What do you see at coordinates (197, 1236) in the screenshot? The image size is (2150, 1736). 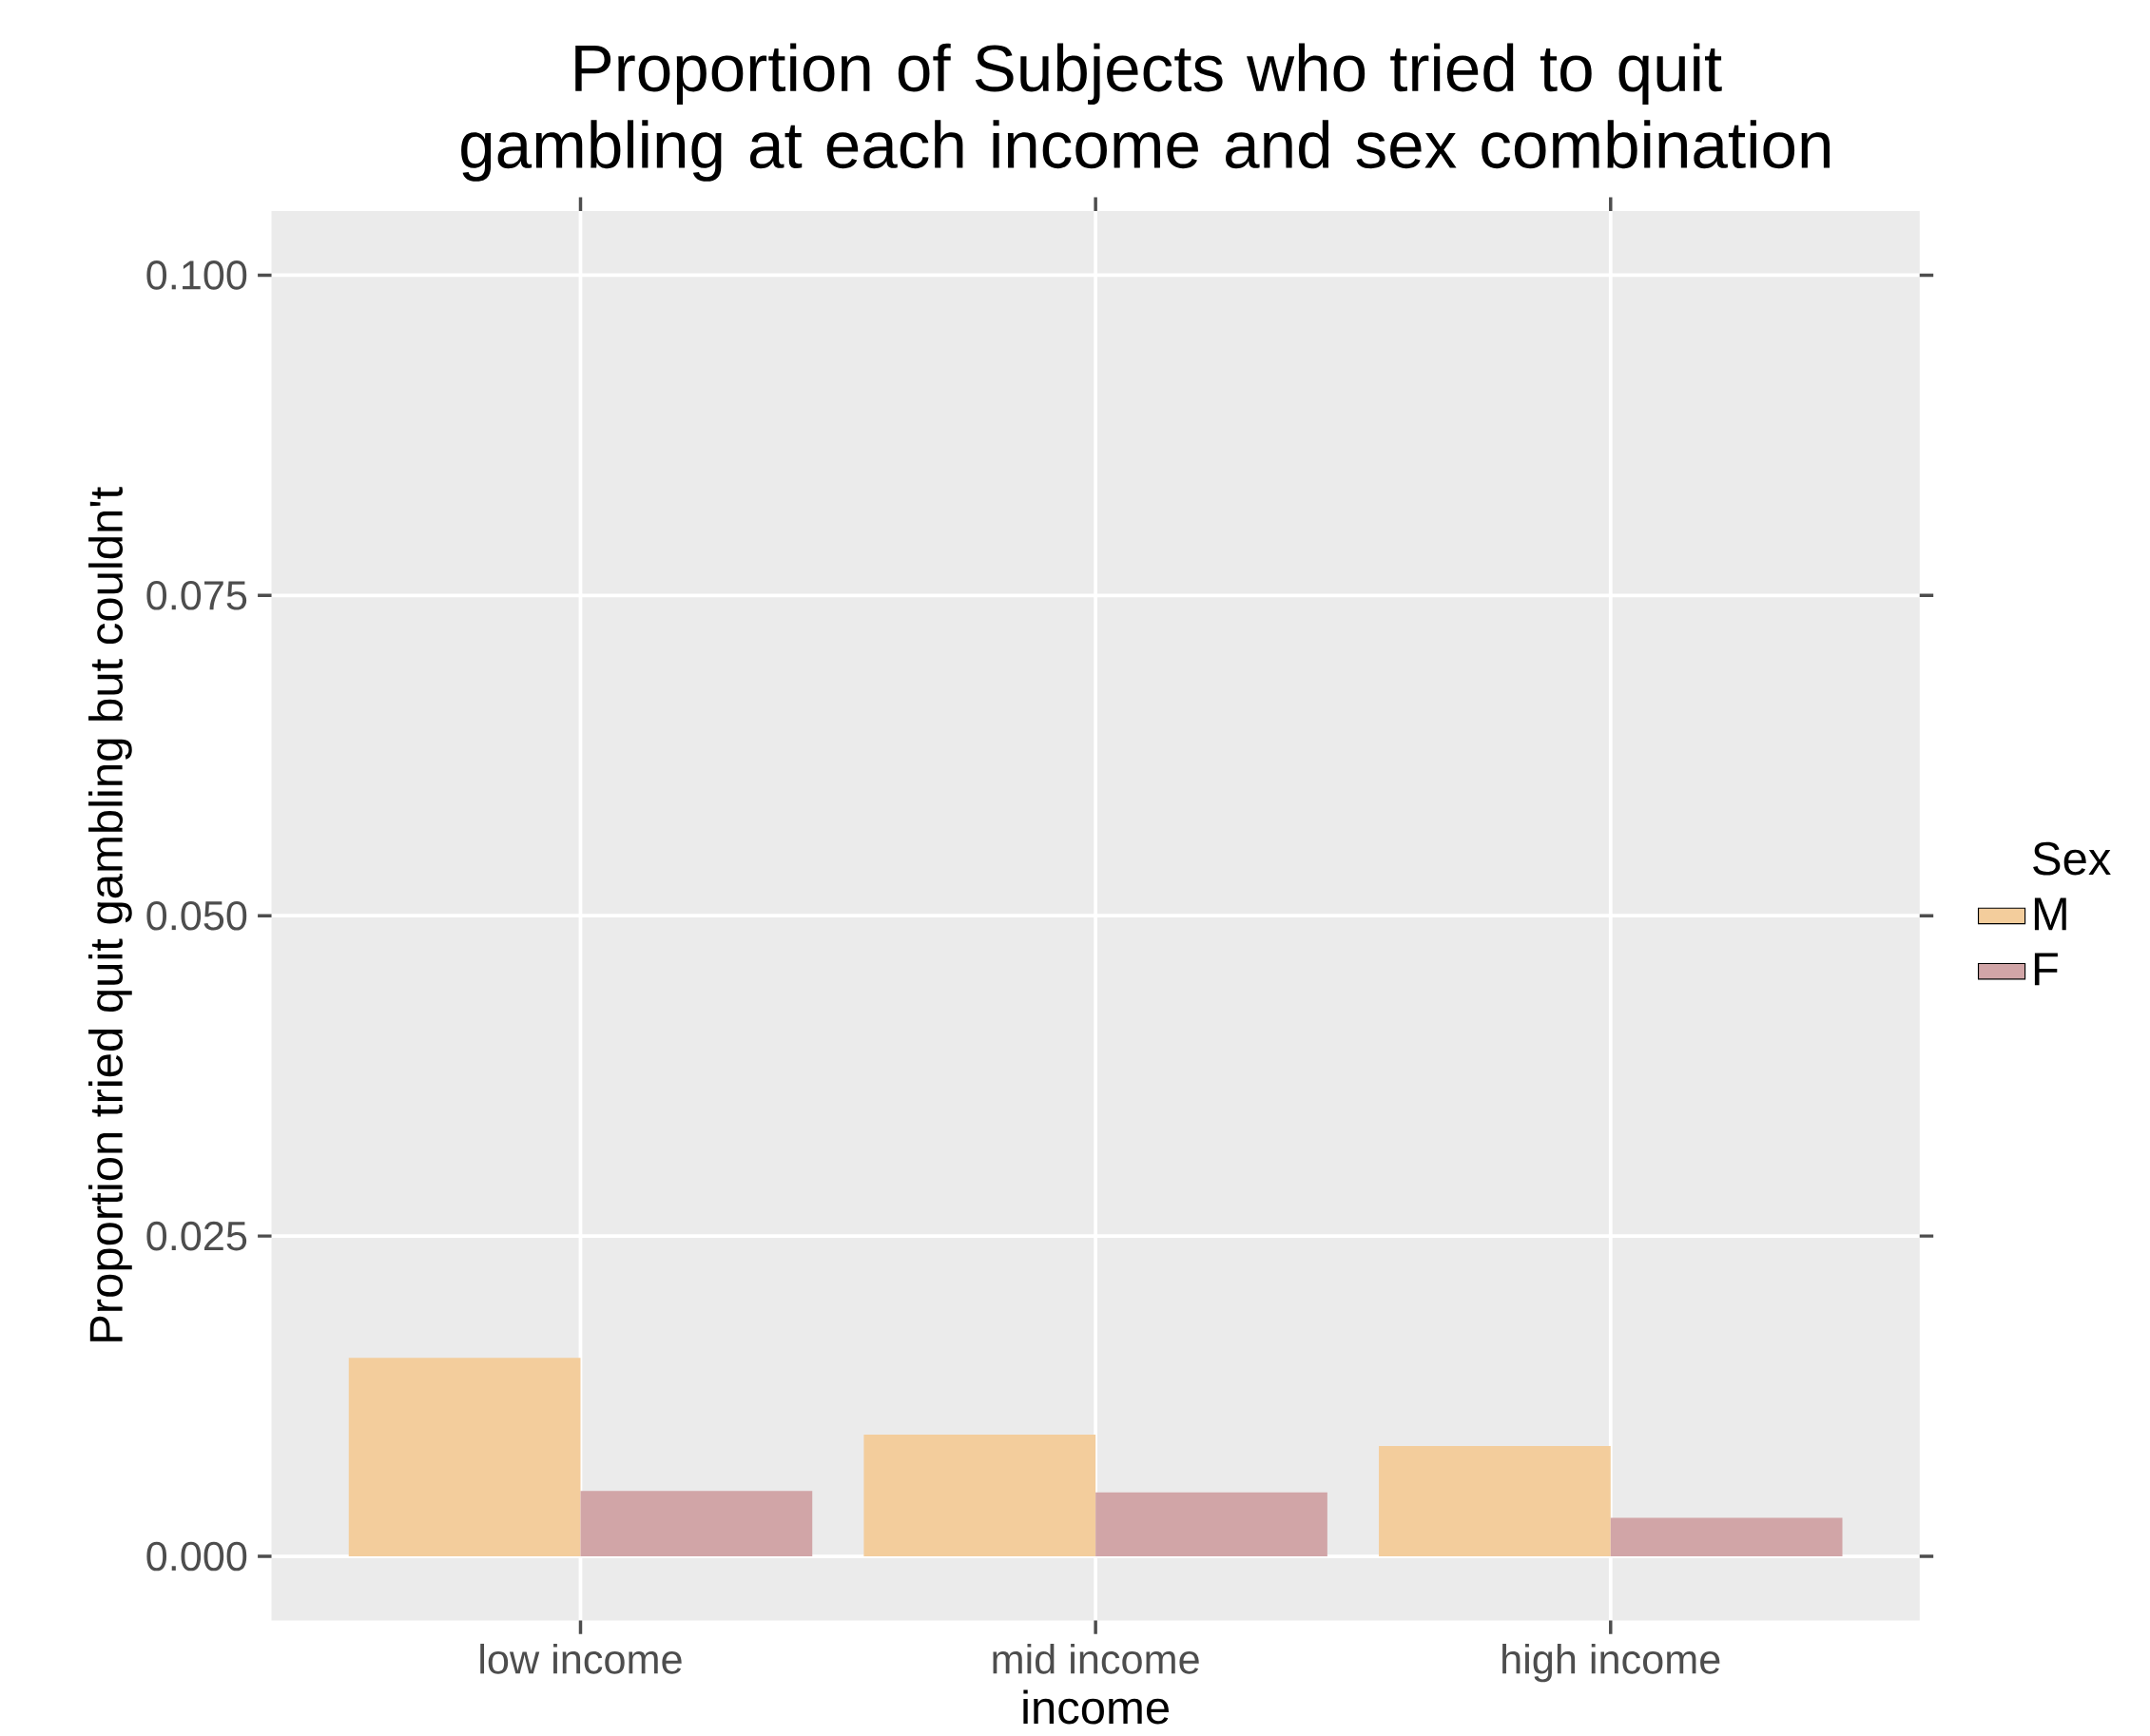 I see `y-tick-label: 0.025` at bounding box center [197, 1236].